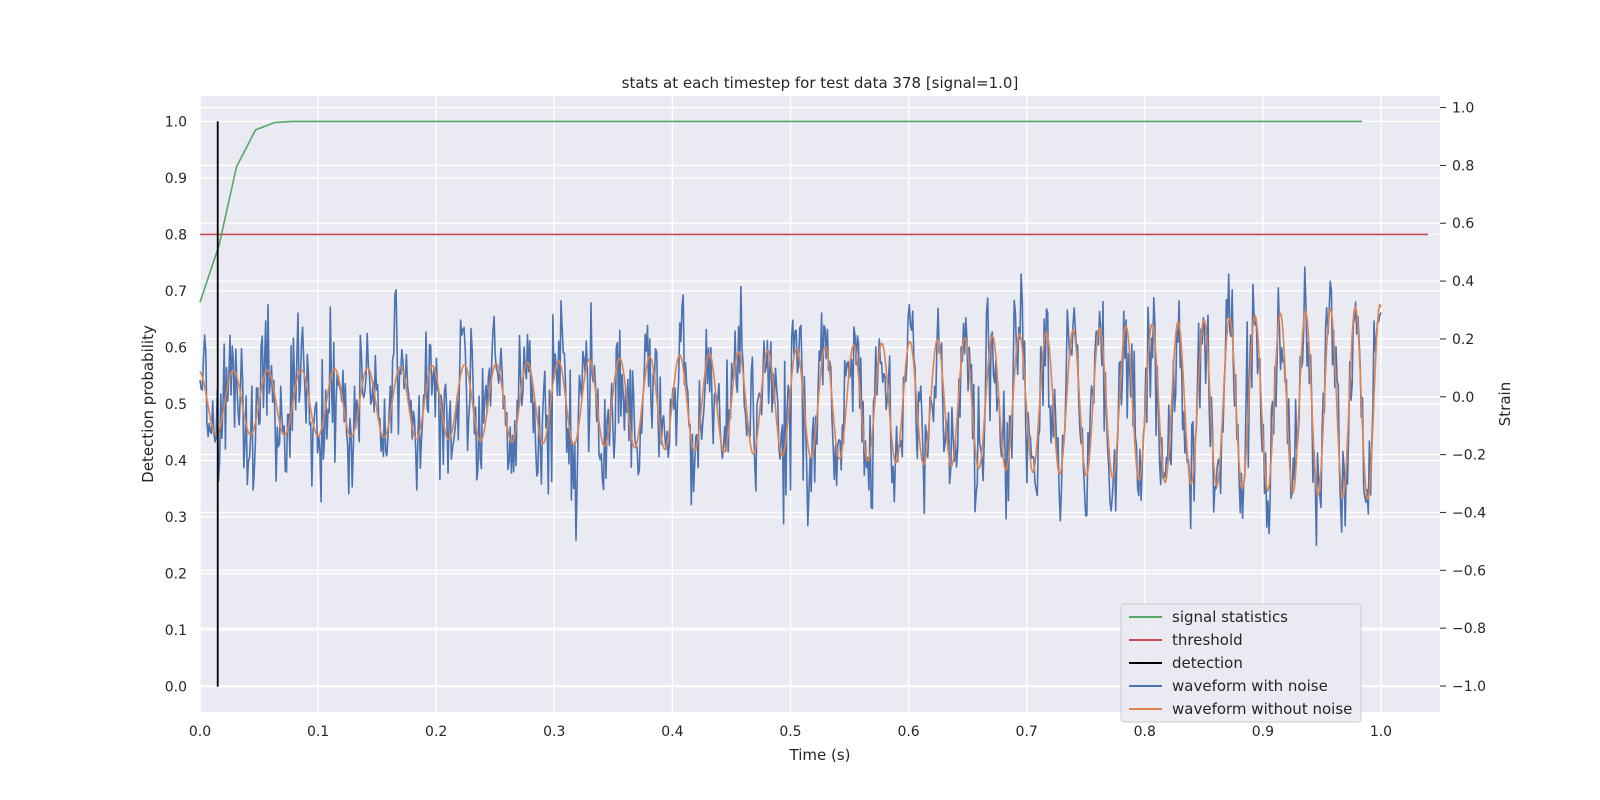 The image size is (1600, 800). I want to click on x-axis-label: Time (s), so click(820, 755).